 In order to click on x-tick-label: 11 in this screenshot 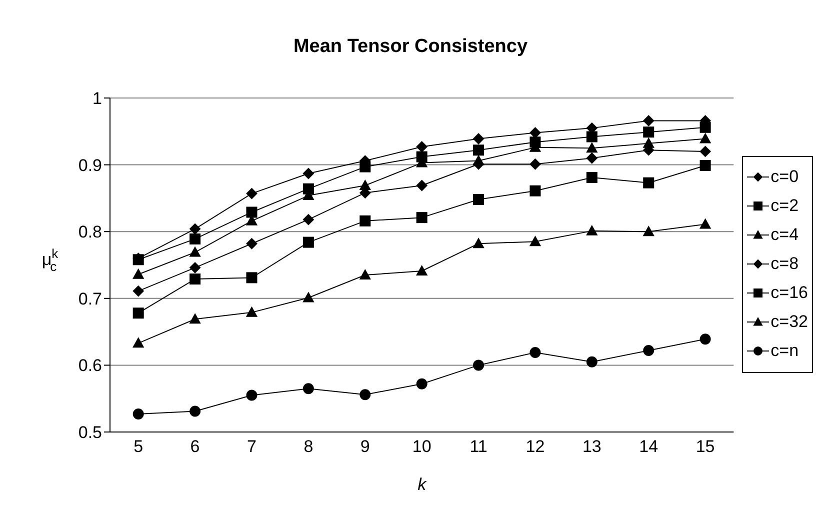, I will do `click(479, 446)`.